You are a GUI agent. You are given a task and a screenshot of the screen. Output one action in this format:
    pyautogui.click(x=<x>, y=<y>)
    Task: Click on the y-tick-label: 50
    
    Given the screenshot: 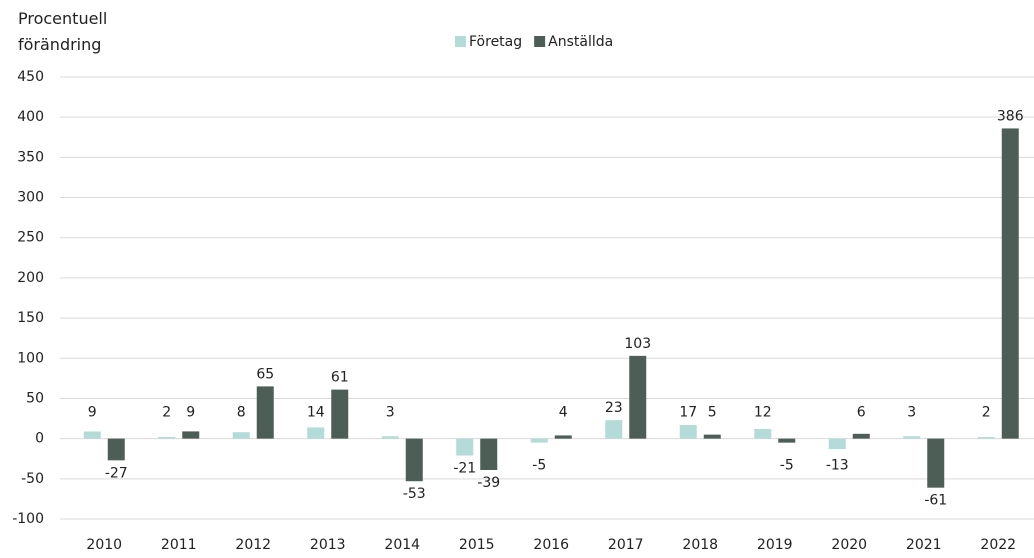 What is the action you would take?
    pyautogui.click(x=35, y=398)
    